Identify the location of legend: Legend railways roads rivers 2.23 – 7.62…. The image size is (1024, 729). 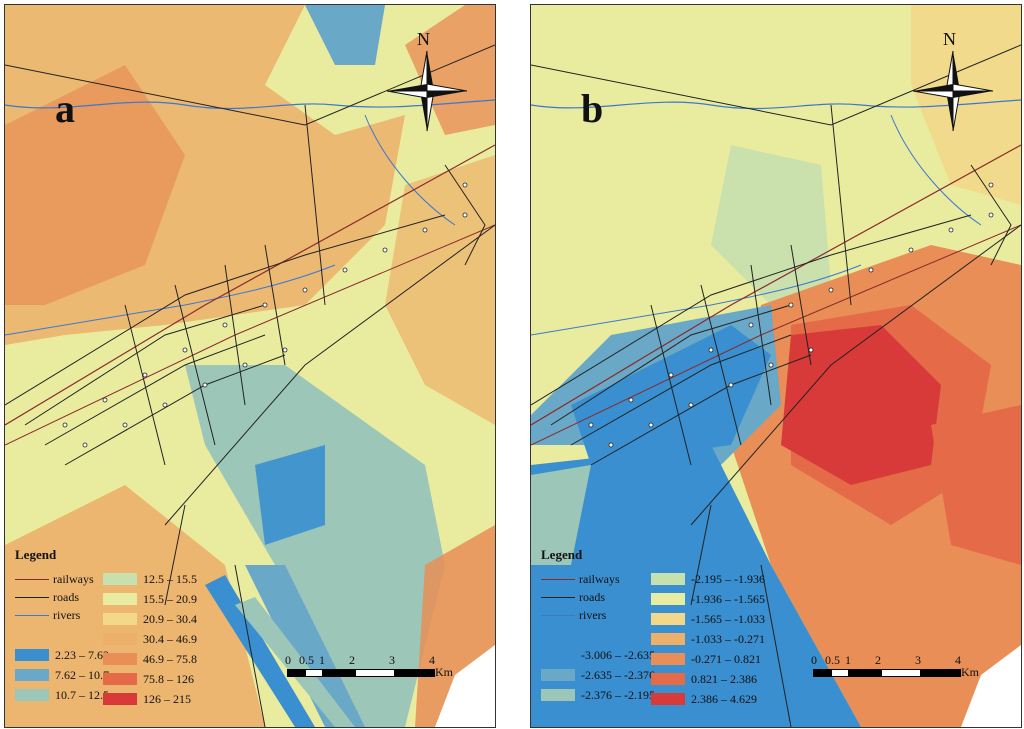
(135, 626).